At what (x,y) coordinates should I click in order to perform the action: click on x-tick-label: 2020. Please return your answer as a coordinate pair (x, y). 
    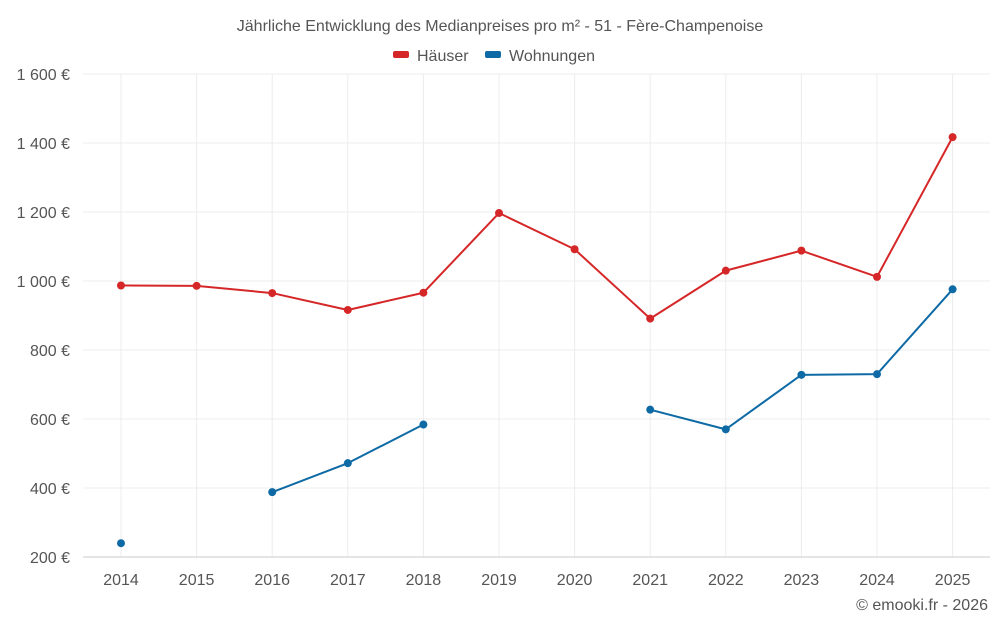
    Looking at the image, I should click on (575, 580).